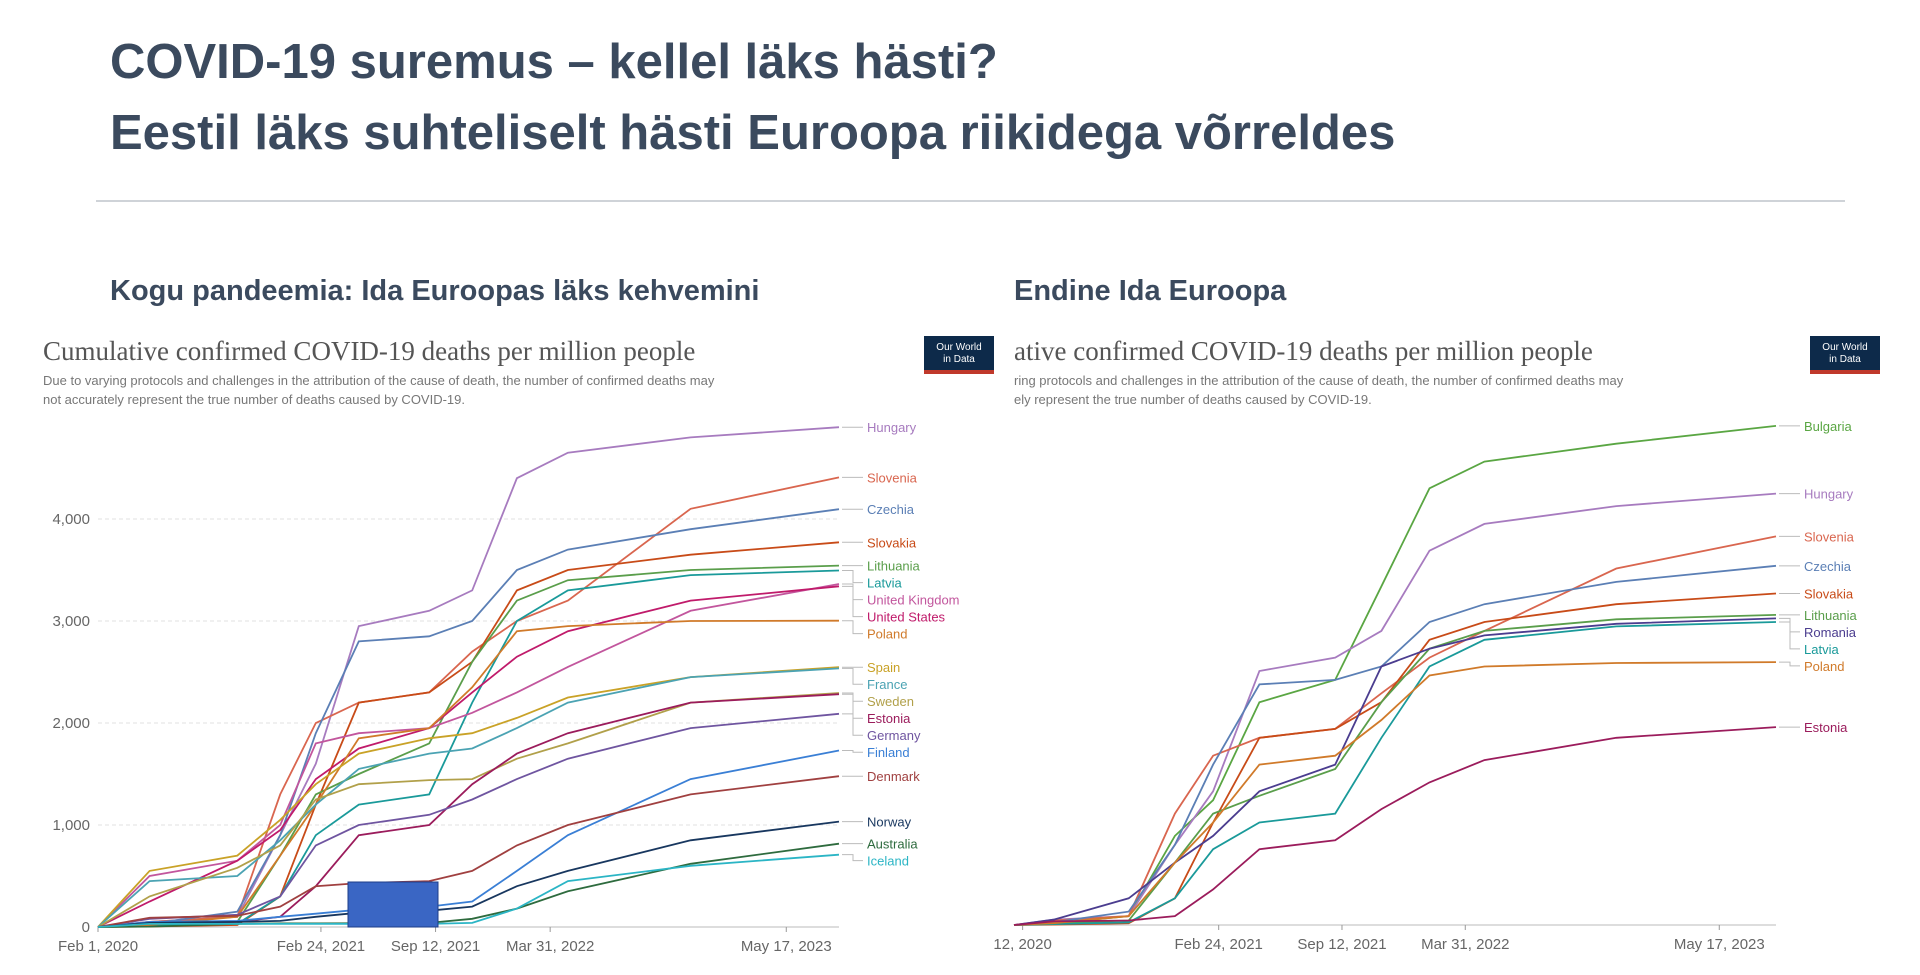  What do you see at coordinates (888, 861) in the screenshot?
I see `legend-label: Iceland` at bounding box center [888, 861].